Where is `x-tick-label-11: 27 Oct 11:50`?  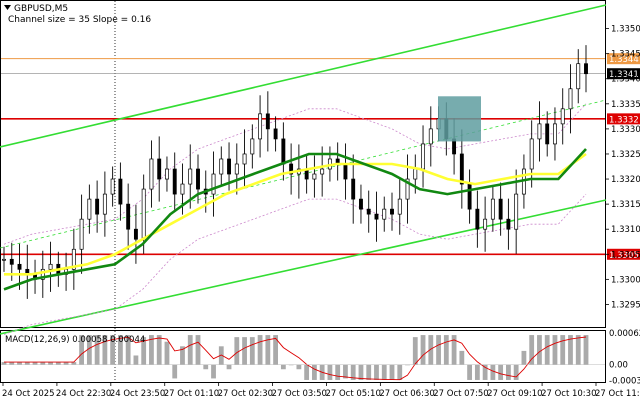
x-tick-label-11: 27 Oct 11:50 is located at coordinates (617, 394).